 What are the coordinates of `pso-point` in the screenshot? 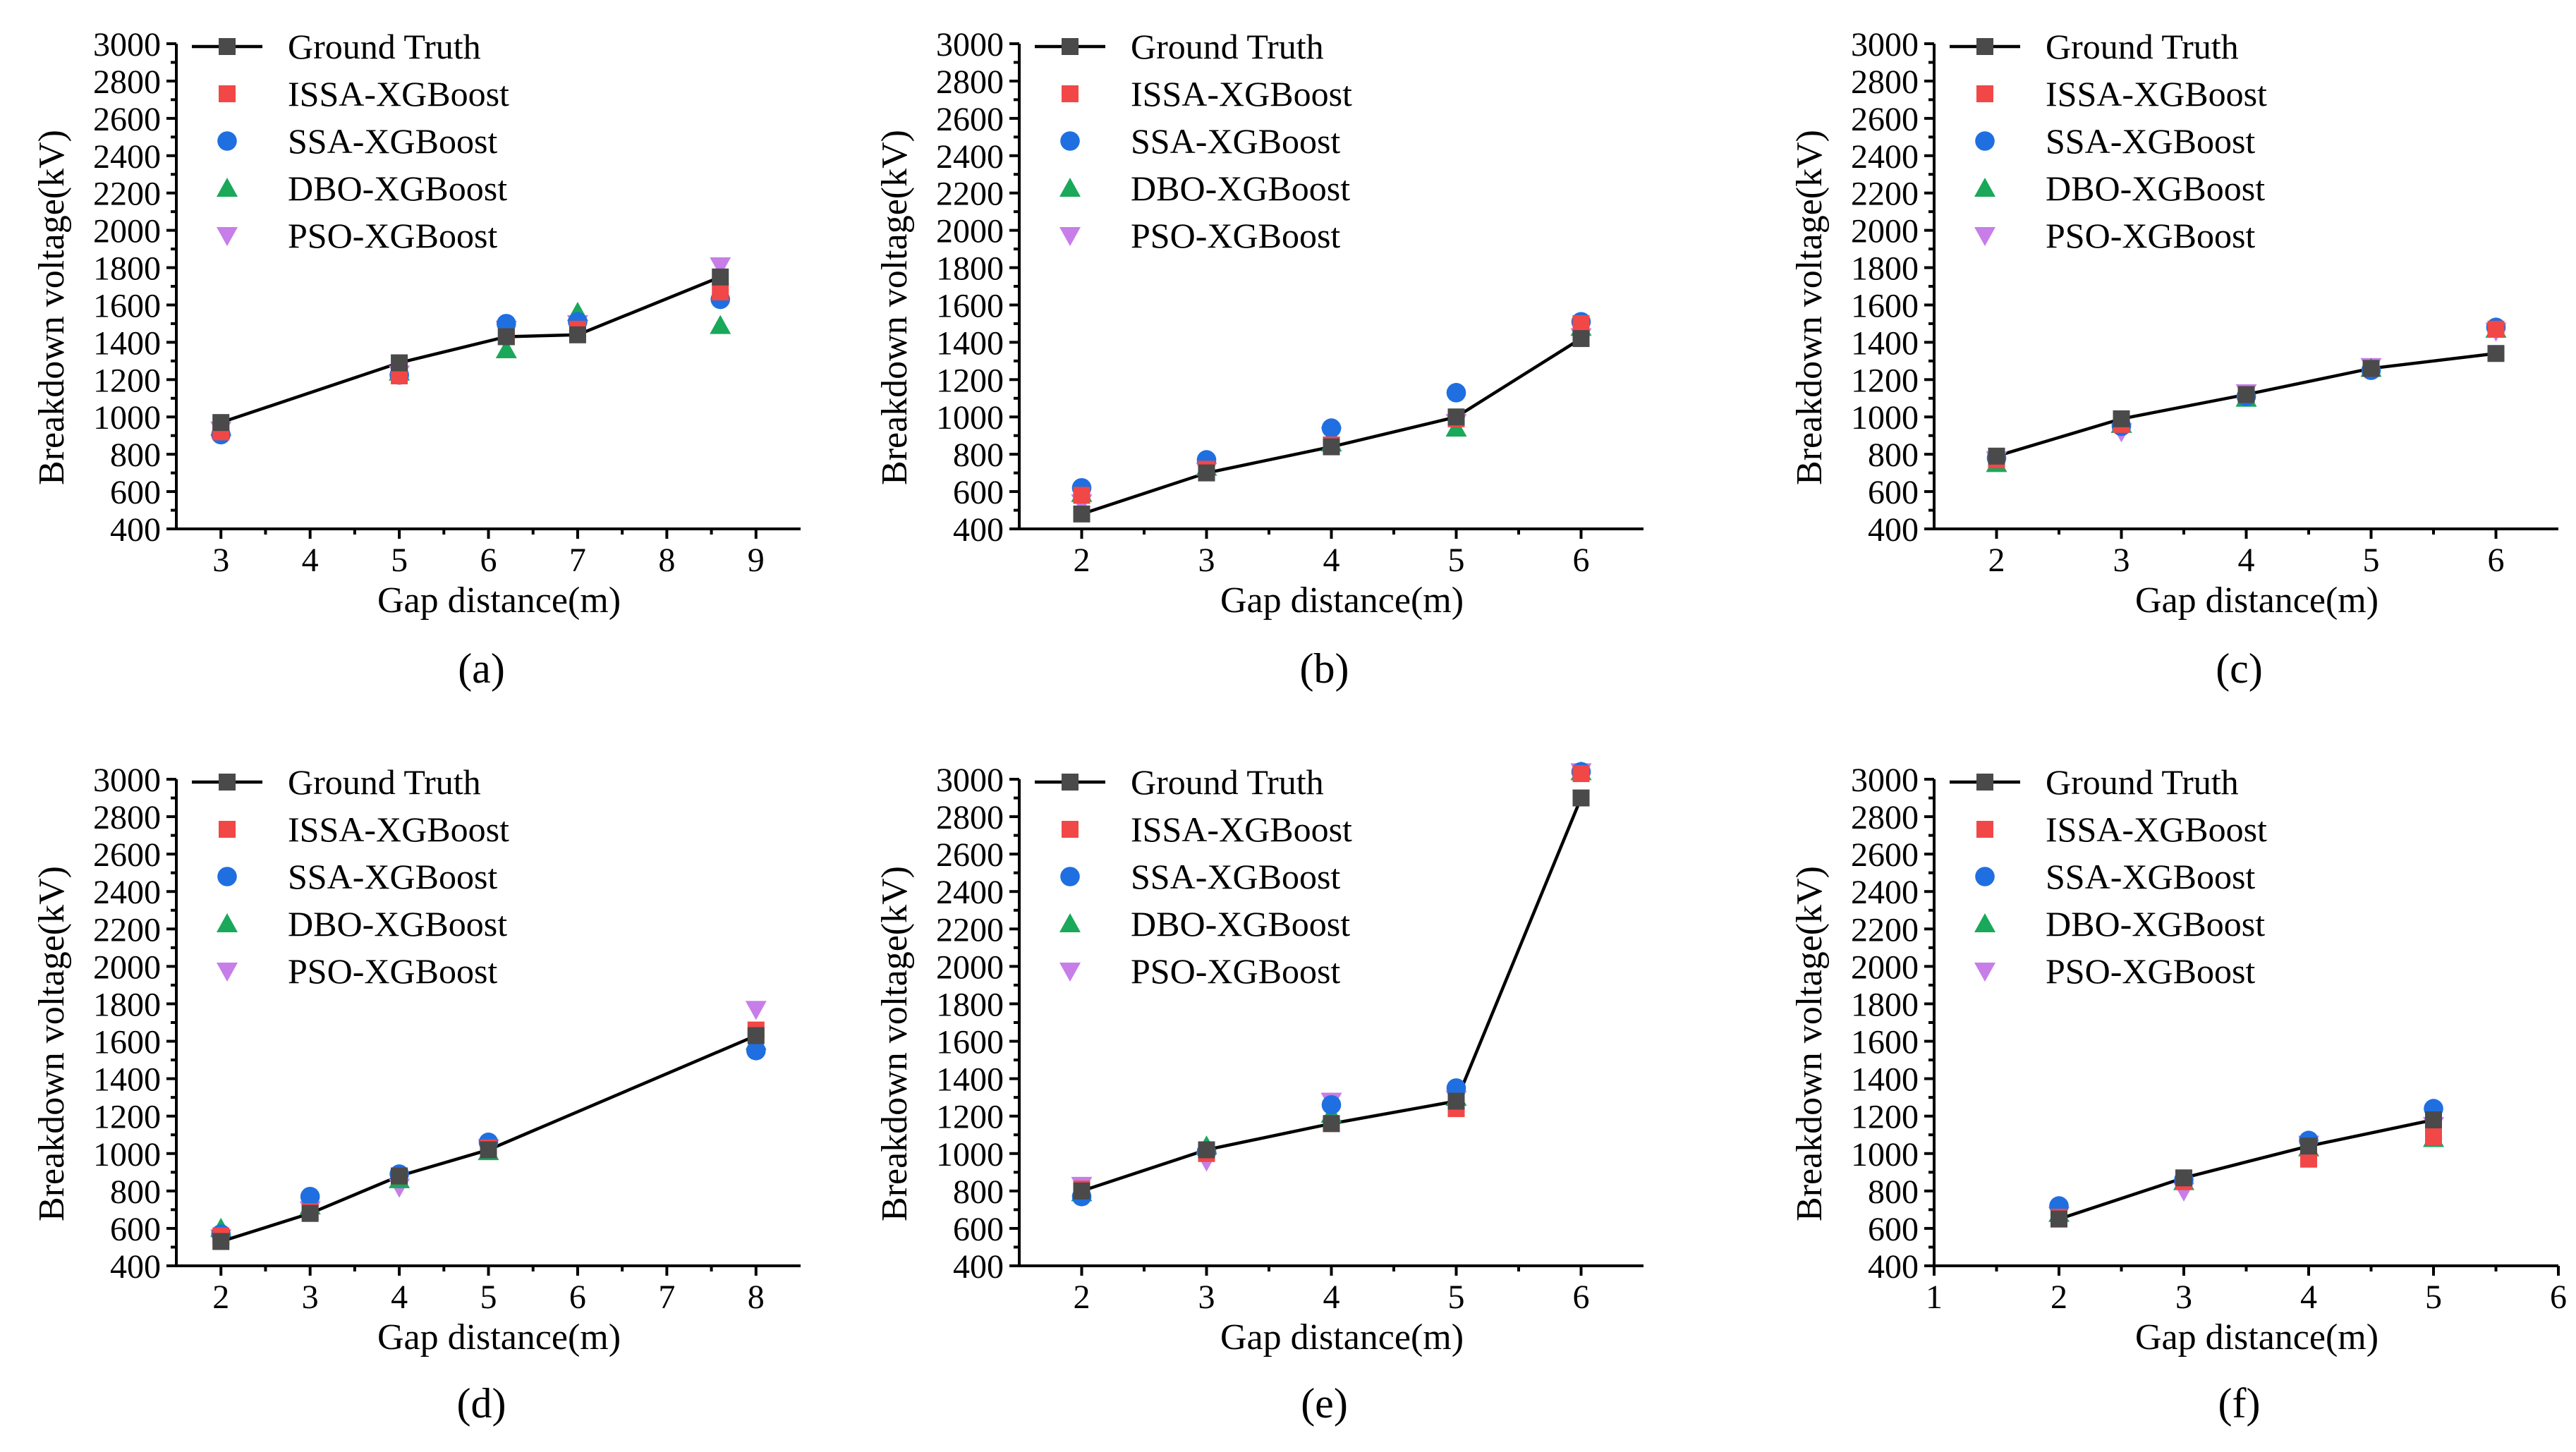 It's located at (756, 1011).